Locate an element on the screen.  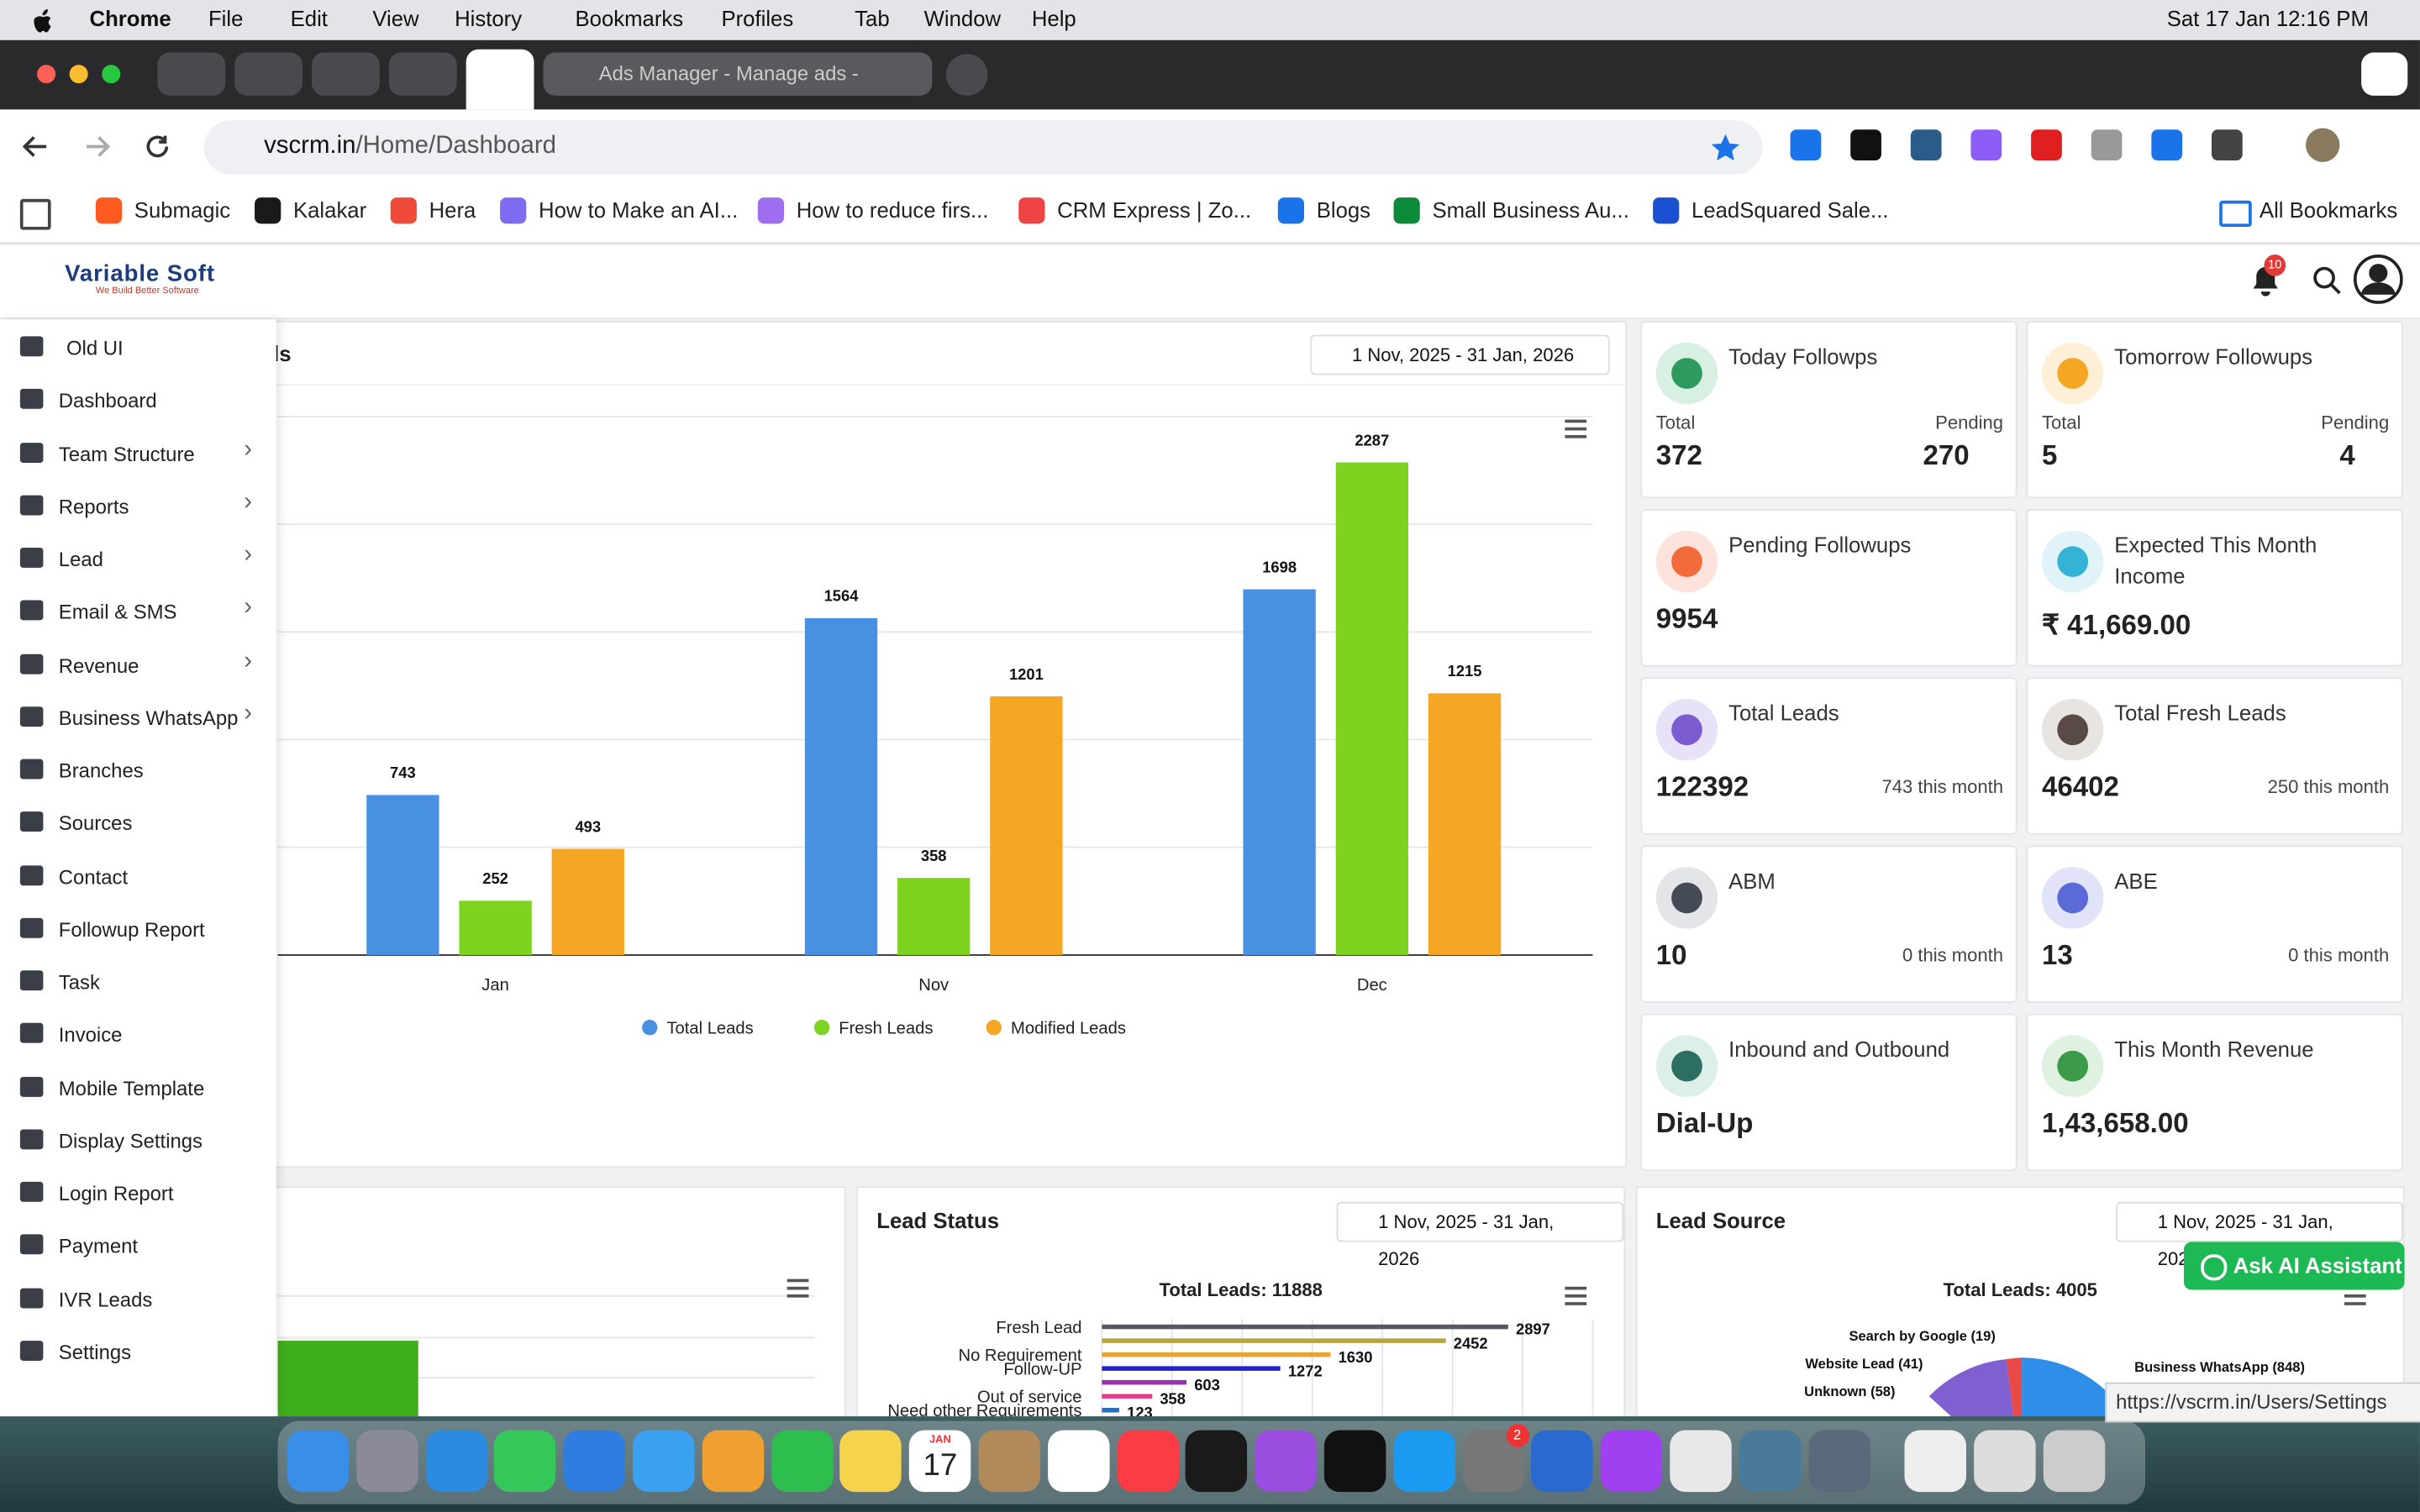
bookmark: Hera is located at coordinates (452, 210).